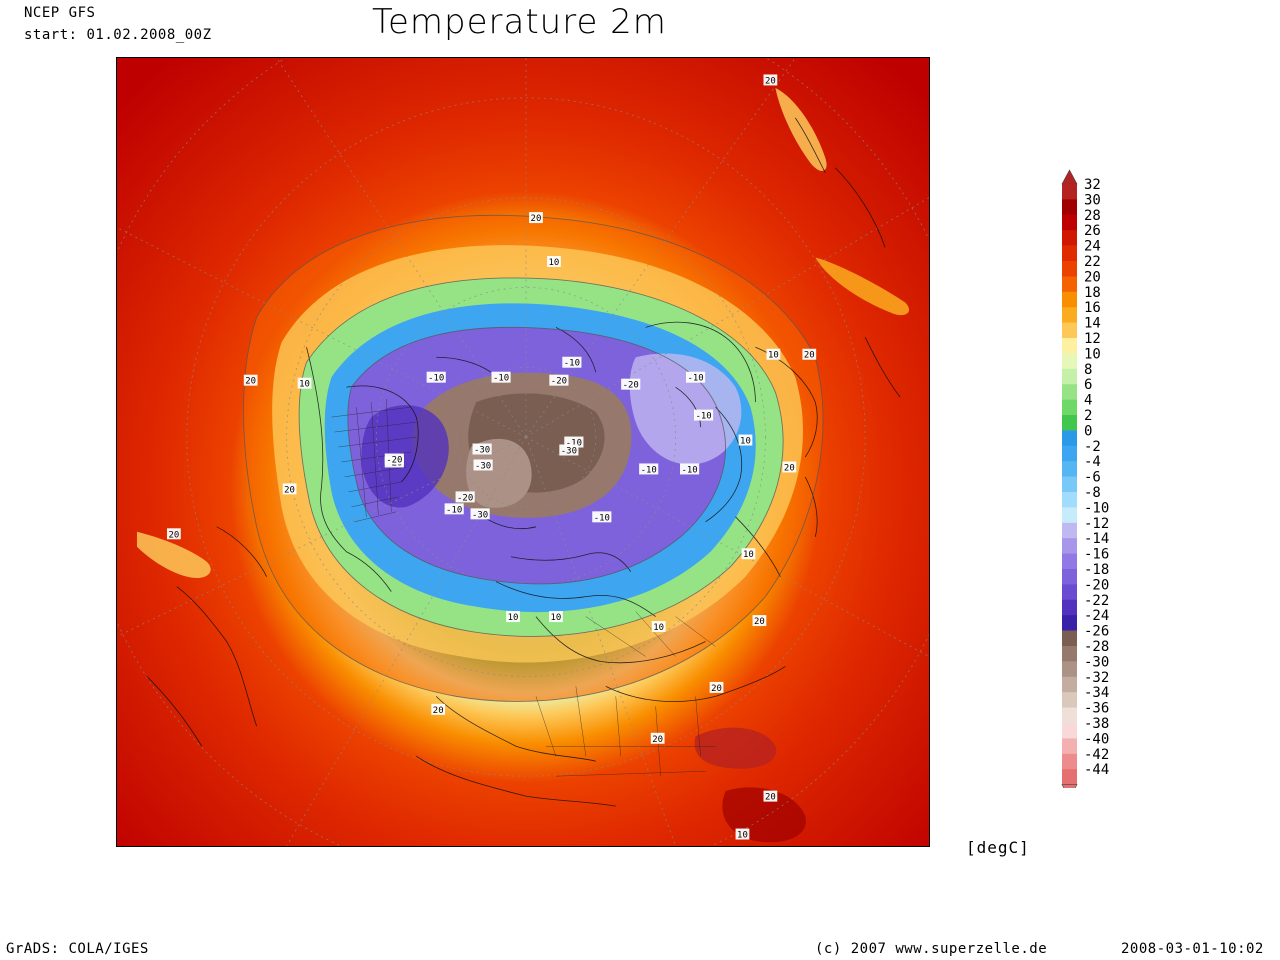 This screenshot has width=1280, height=960. I want to click on colorbar-tick-label: -40, so click(1096, 739).